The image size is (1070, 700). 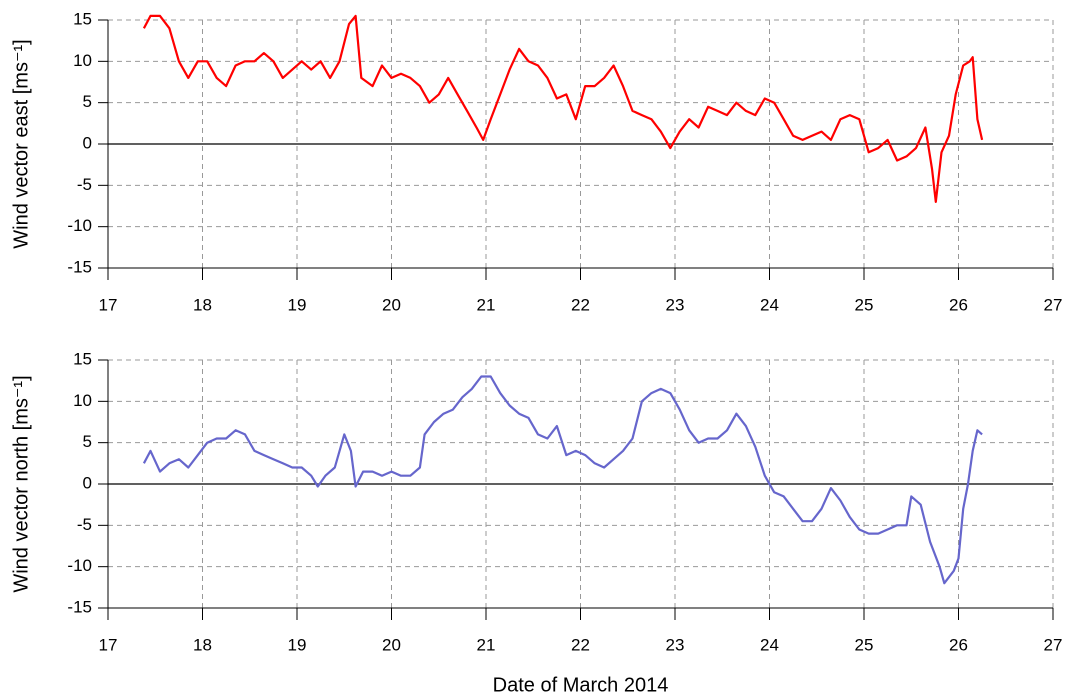 What do you see at coordinates (21, 144) in the screenshot?
I see `y-axis-label: Wind vector east [ms⁻¹]` at bounding box center [21, 144].